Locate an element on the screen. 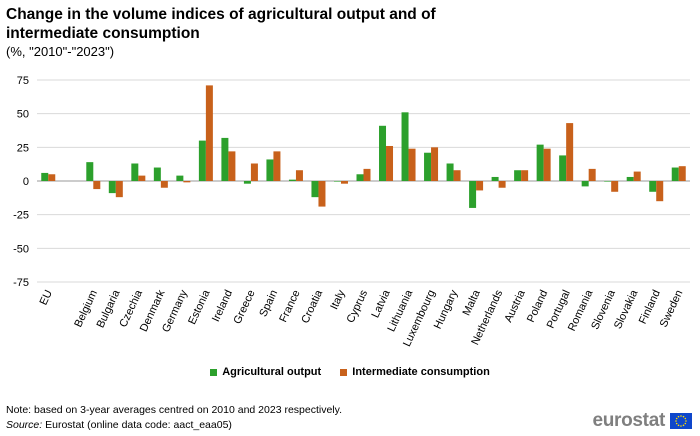 The height and width of the screenshot is (436, 700). legend-item-intermediate-consumption: Intermediate consumption is located at coordinates (415, 372).